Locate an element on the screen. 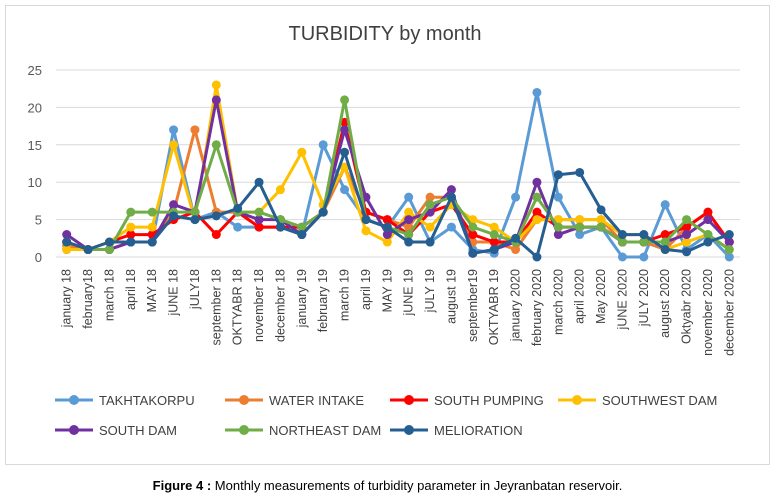  x-tick-label: november 18 is located at coordinates (259, 305).